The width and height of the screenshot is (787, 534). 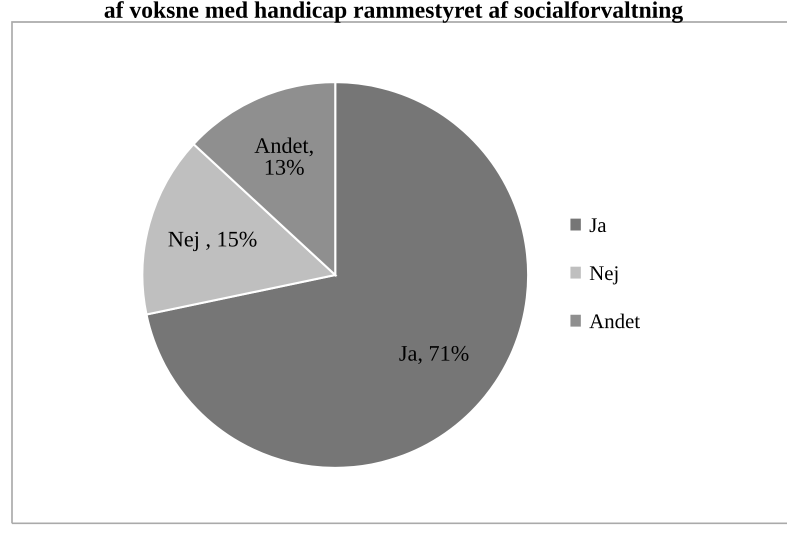 What do you see at coordinates (598, 225) in the screenshot?
I see `legend-label: Ja` at bounding box center [598, 225].